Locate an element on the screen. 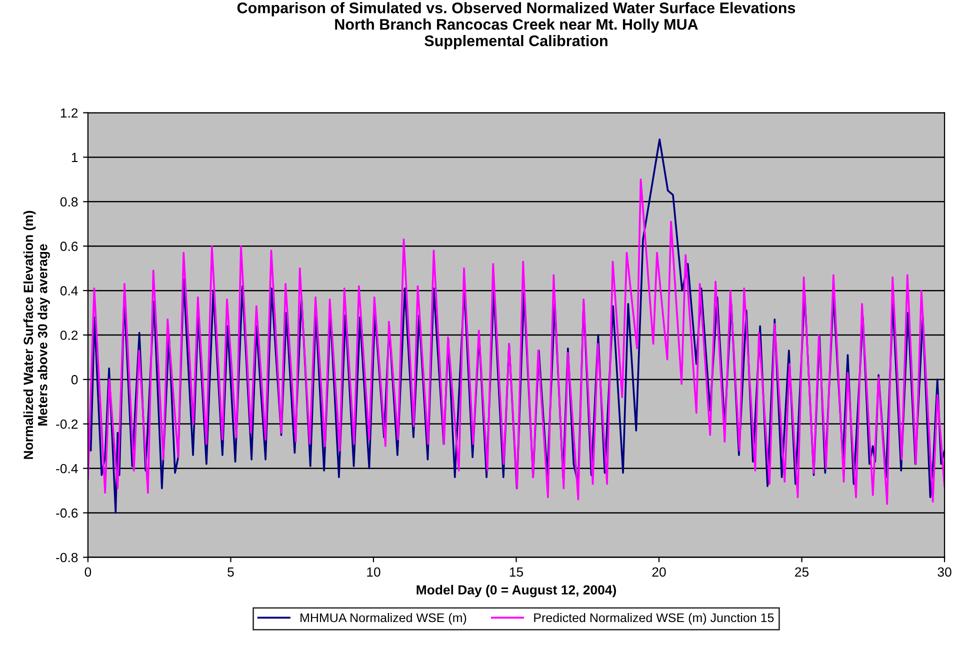 The image size is (956, 648). y-tick-label: 0.2 is located at coordinates (69, 335).